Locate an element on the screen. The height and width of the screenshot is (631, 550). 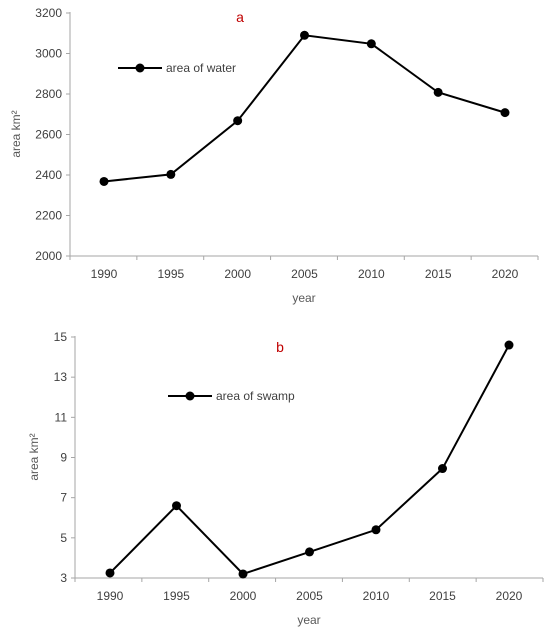
panel-a-label: a is located at coordinates (240, 17).